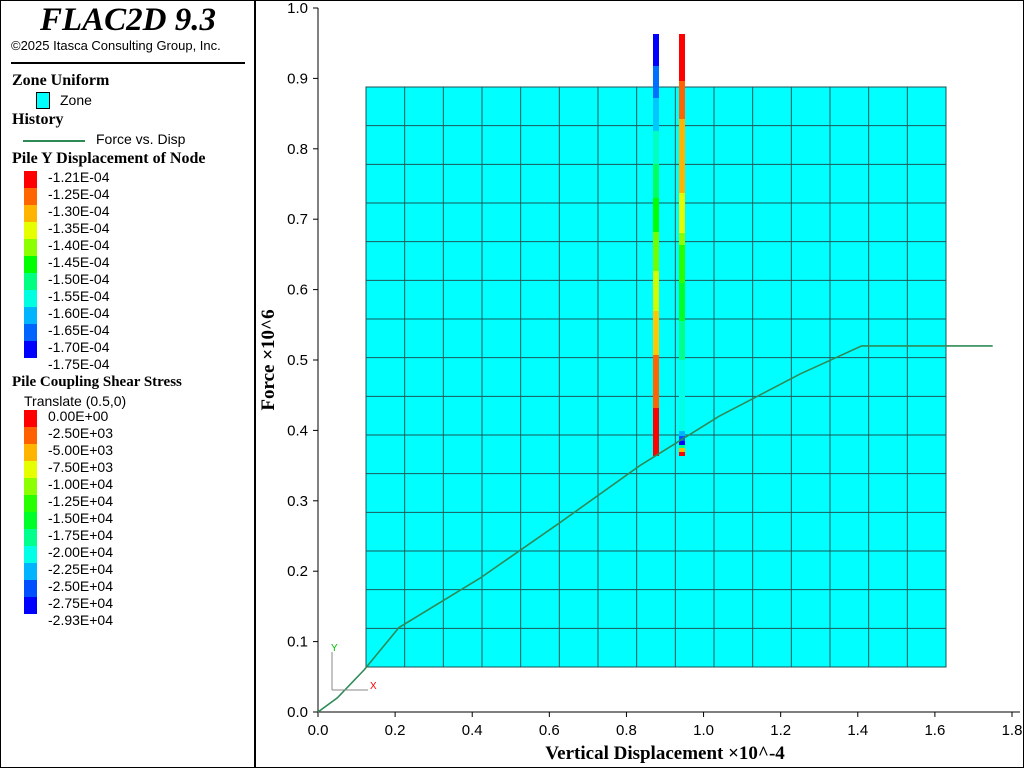 The width and height of the screenshot is (1024, 768). Describe the element at coordinates (626, 730) in the screenshot. I see `x-tick-label: 0.8` at that location.